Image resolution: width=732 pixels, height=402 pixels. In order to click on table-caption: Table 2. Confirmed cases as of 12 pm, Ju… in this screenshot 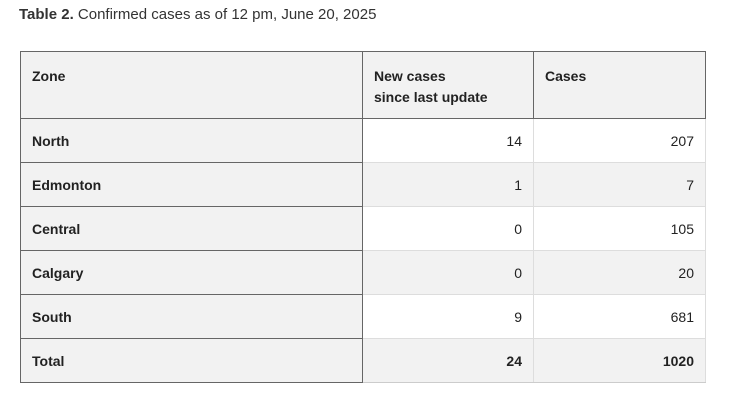, I will do `click(197, 15)`.